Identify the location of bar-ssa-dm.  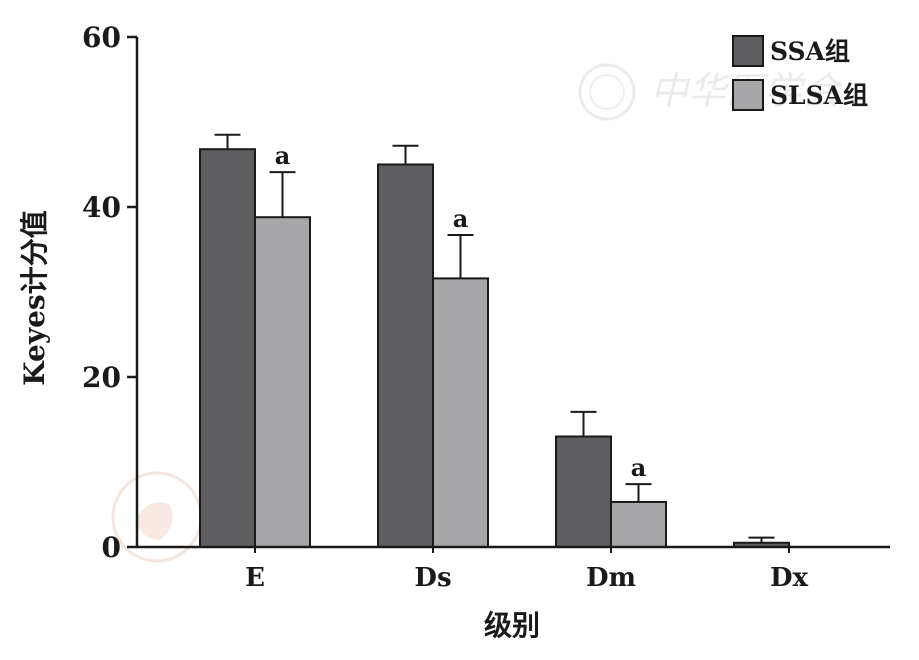
(583, 491).